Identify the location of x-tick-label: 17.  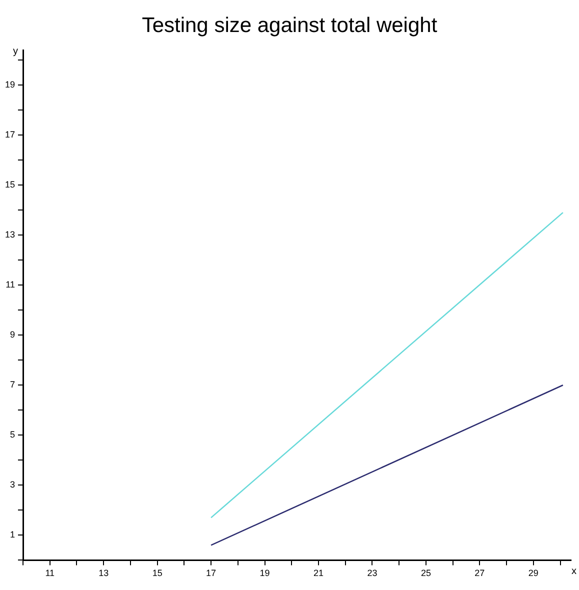
(211, 573).